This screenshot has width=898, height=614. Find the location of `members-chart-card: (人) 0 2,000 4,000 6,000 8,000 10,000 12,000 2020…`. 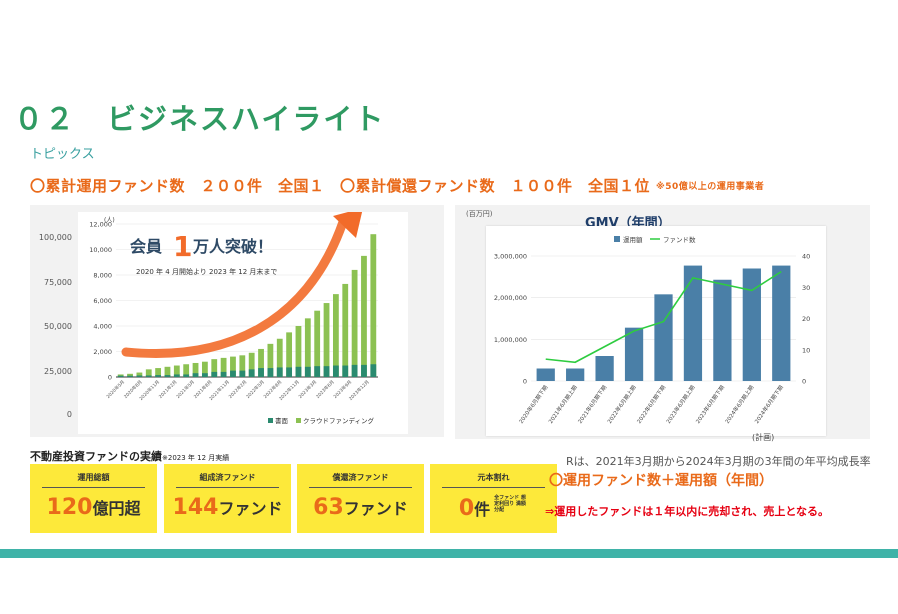

members-chart-card: (人) 0 2,000 4,000 6,000 8,000 10,000 12,000 2020… is located at coordinates (243, 321).